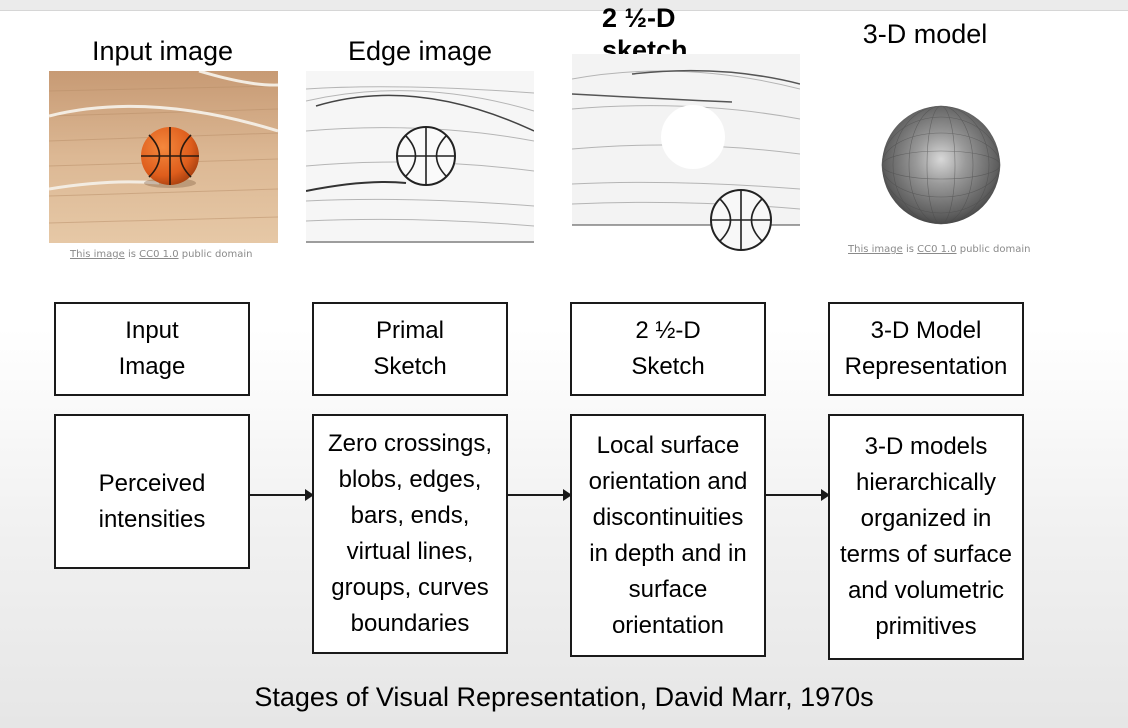  I want to click on desc-line: 3-D models, so click(926, 446).